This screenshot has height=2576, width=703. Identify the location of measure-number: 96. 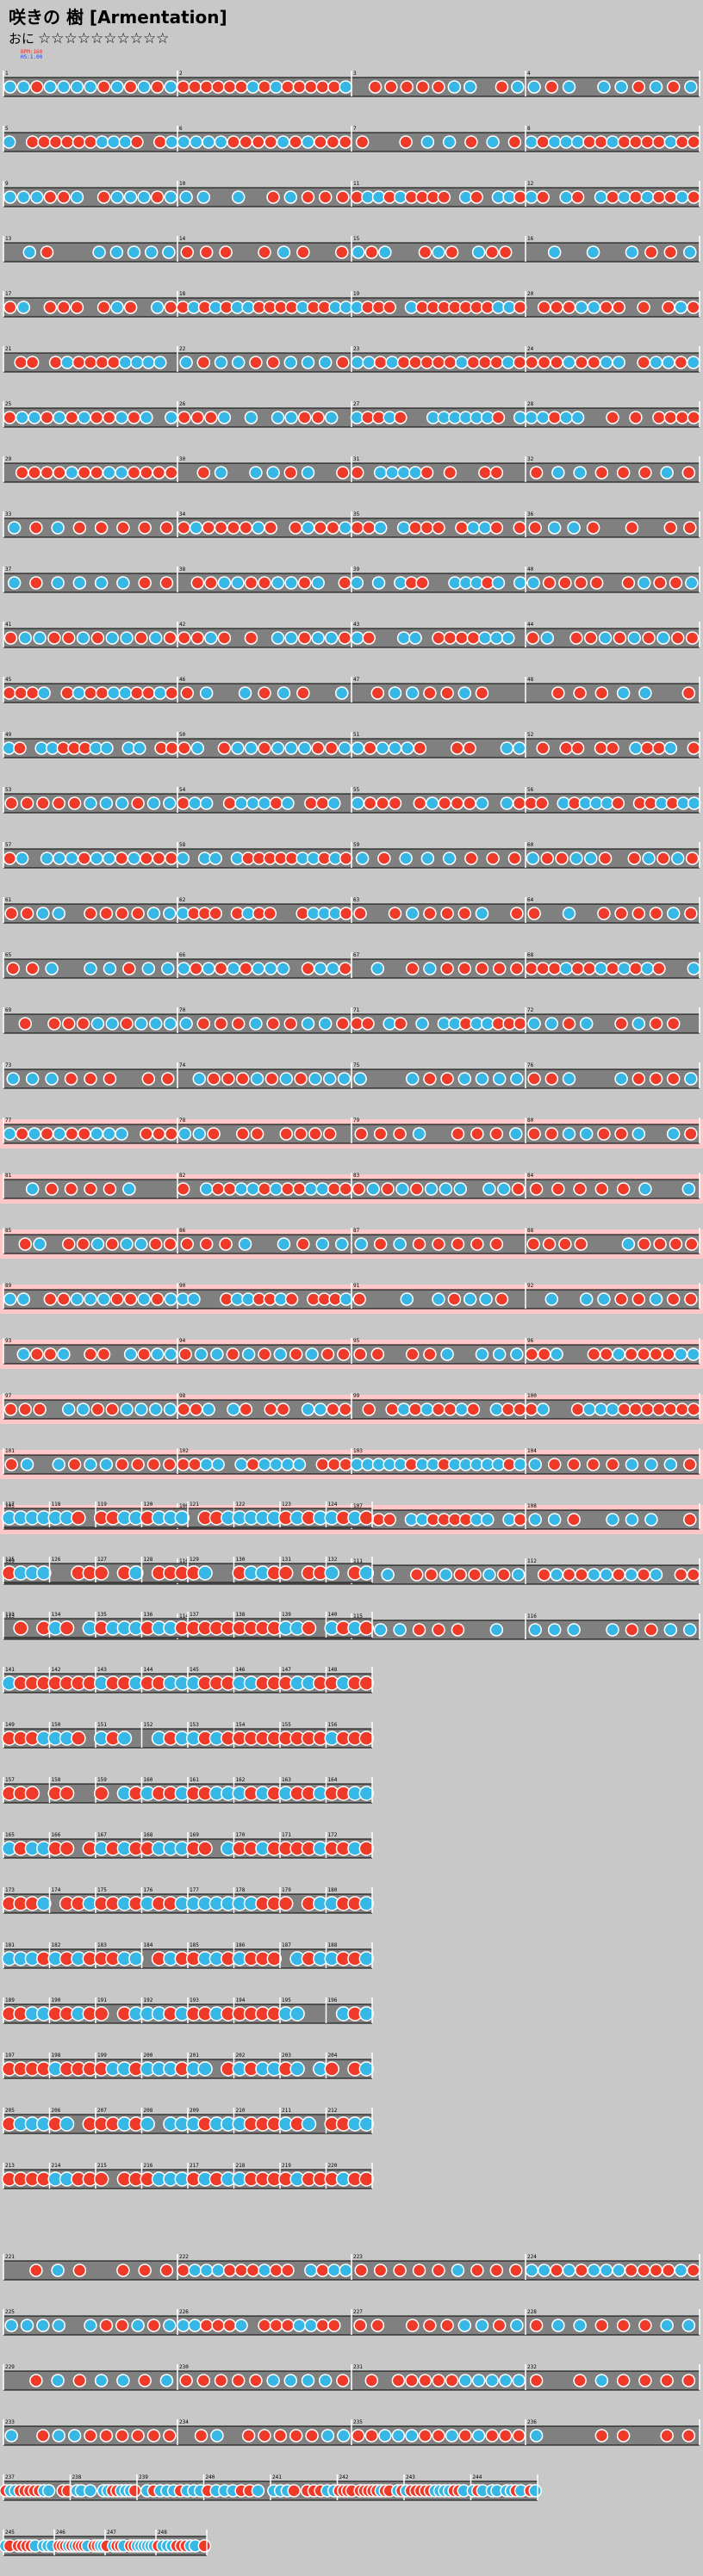
(530, 1341).